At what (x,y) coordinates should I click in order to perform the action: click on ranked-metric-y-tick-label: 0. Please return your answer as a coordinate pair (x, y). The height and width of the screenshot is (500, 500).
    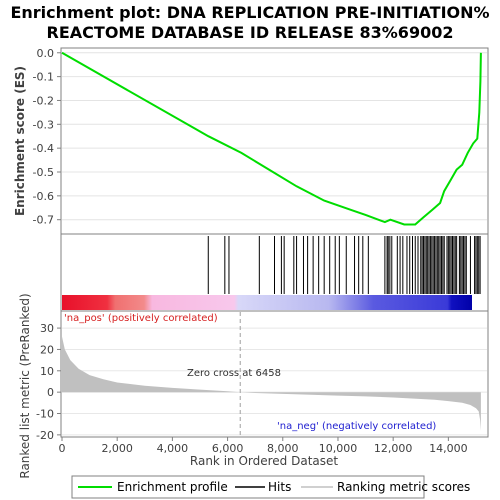
    Looking at the image, I should click on (50, 392).